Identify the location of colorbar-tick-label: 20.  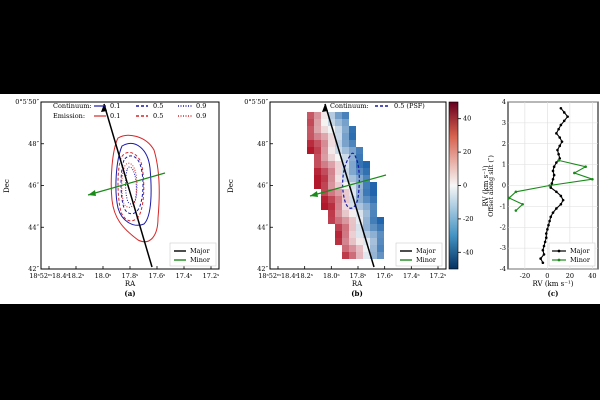
(467, 152).